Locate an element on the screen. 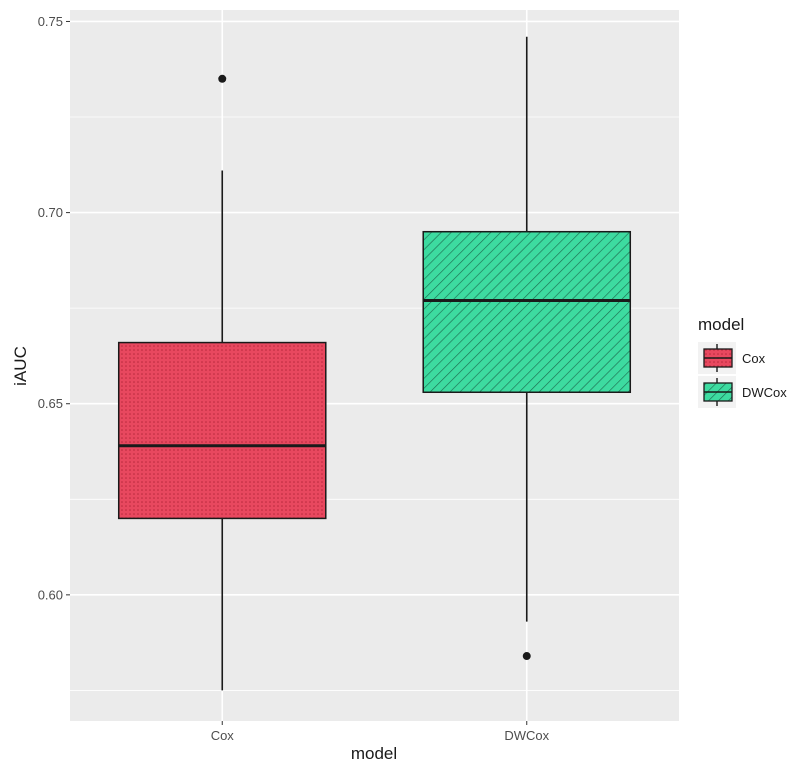 This screenshot has width=810, height=772. legend-item-cox: Cox is located at coordinates (732, 358).